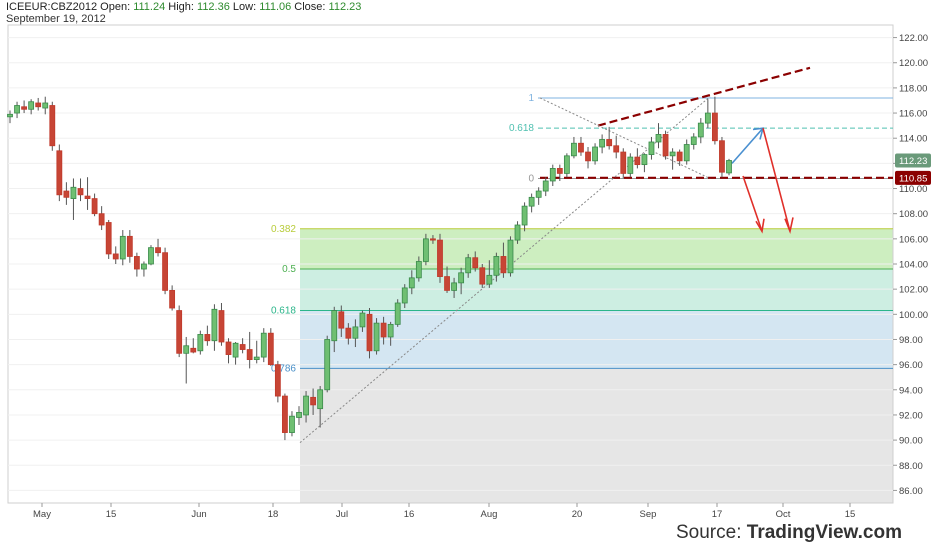 This screenshot has height=550, width=932. Describe the element at coordinates (911, 466) in the screenshot. I see `y-tick-label: 88.00` at that location.